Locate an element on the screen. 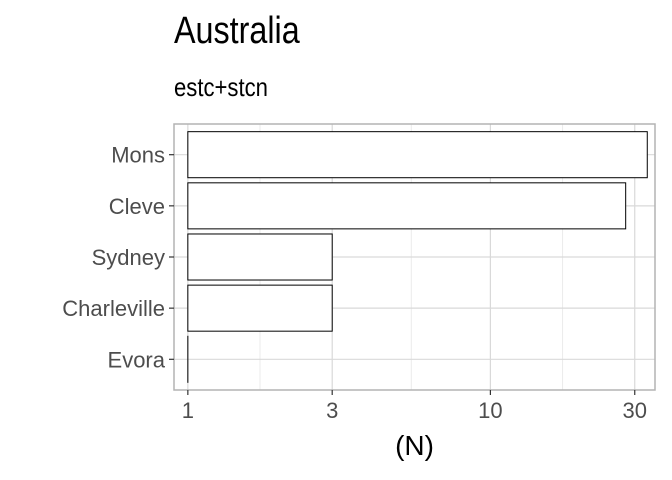 This screenshot has height=480, width=672. x-tick-label: 3 is located at coordinates (332, 410).